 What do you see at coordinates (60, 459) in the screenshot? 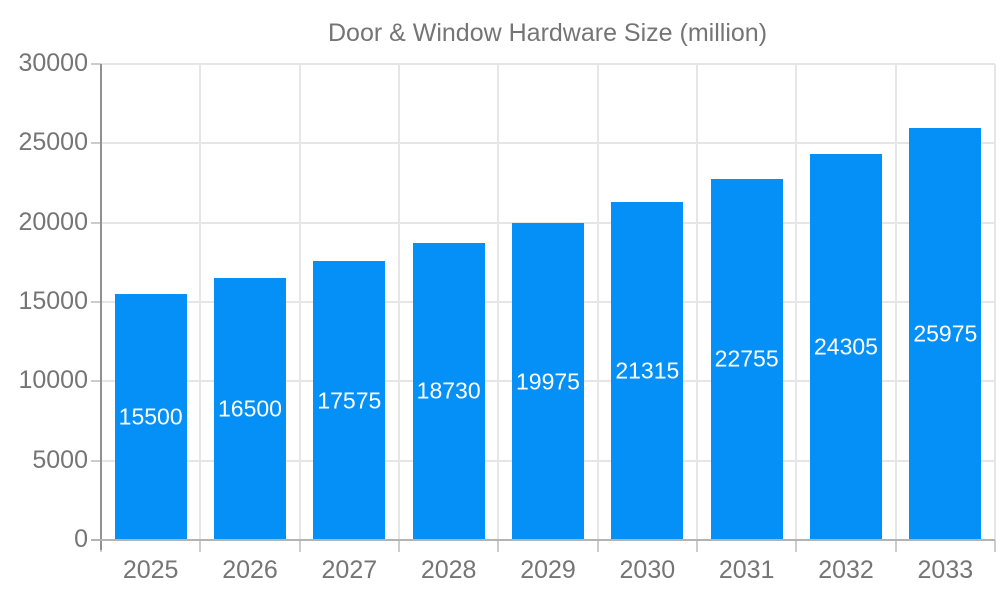
I see `y-axis-tick-label: 5000` at bounding box center [60, 459].